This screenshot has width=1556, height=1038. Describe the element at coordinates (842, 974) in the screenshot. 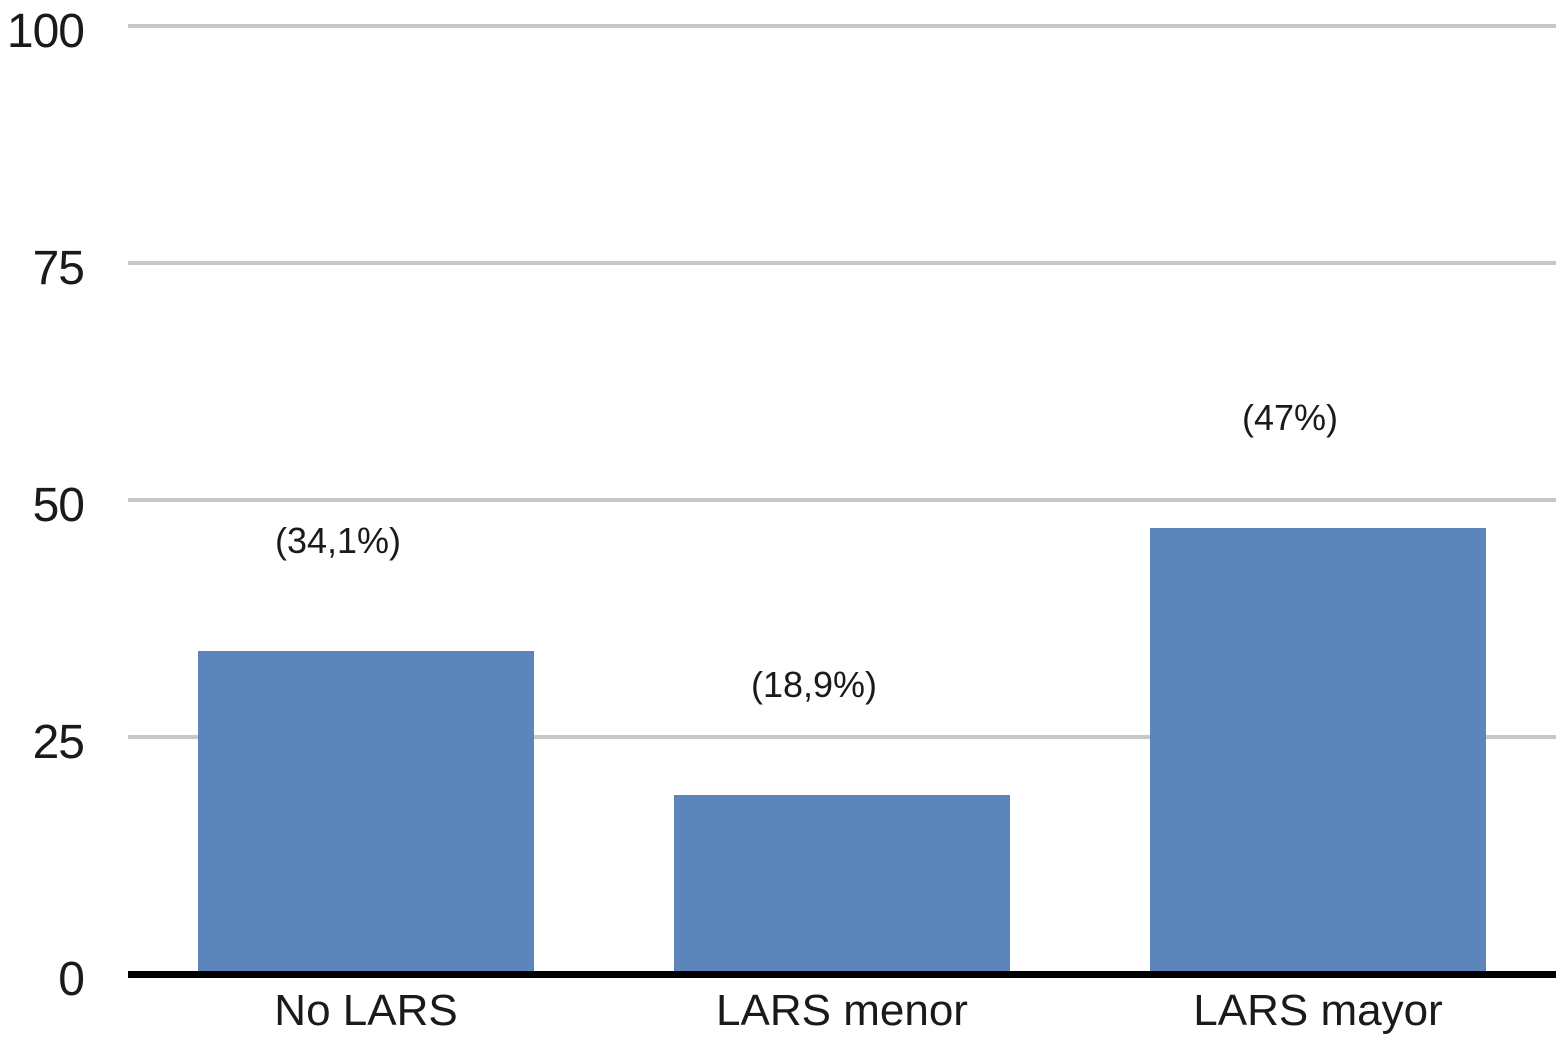

I see `x-axis-line` at that location.